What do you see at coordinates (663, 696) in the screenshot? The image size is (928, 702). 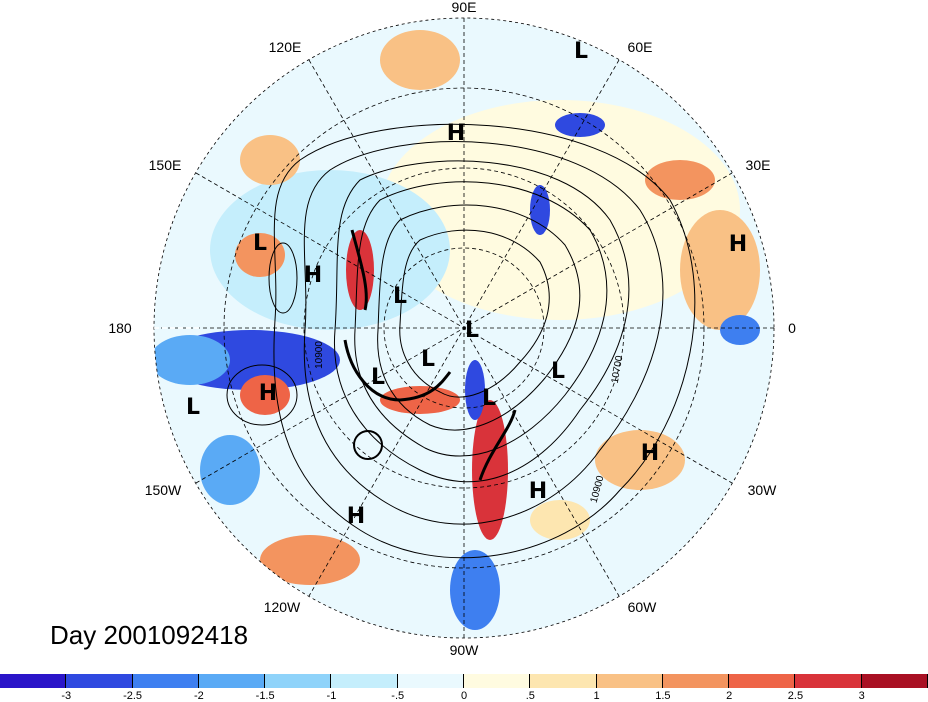 I see `colorbar-tick-label: 1.5` at bounding box center [663, 696].